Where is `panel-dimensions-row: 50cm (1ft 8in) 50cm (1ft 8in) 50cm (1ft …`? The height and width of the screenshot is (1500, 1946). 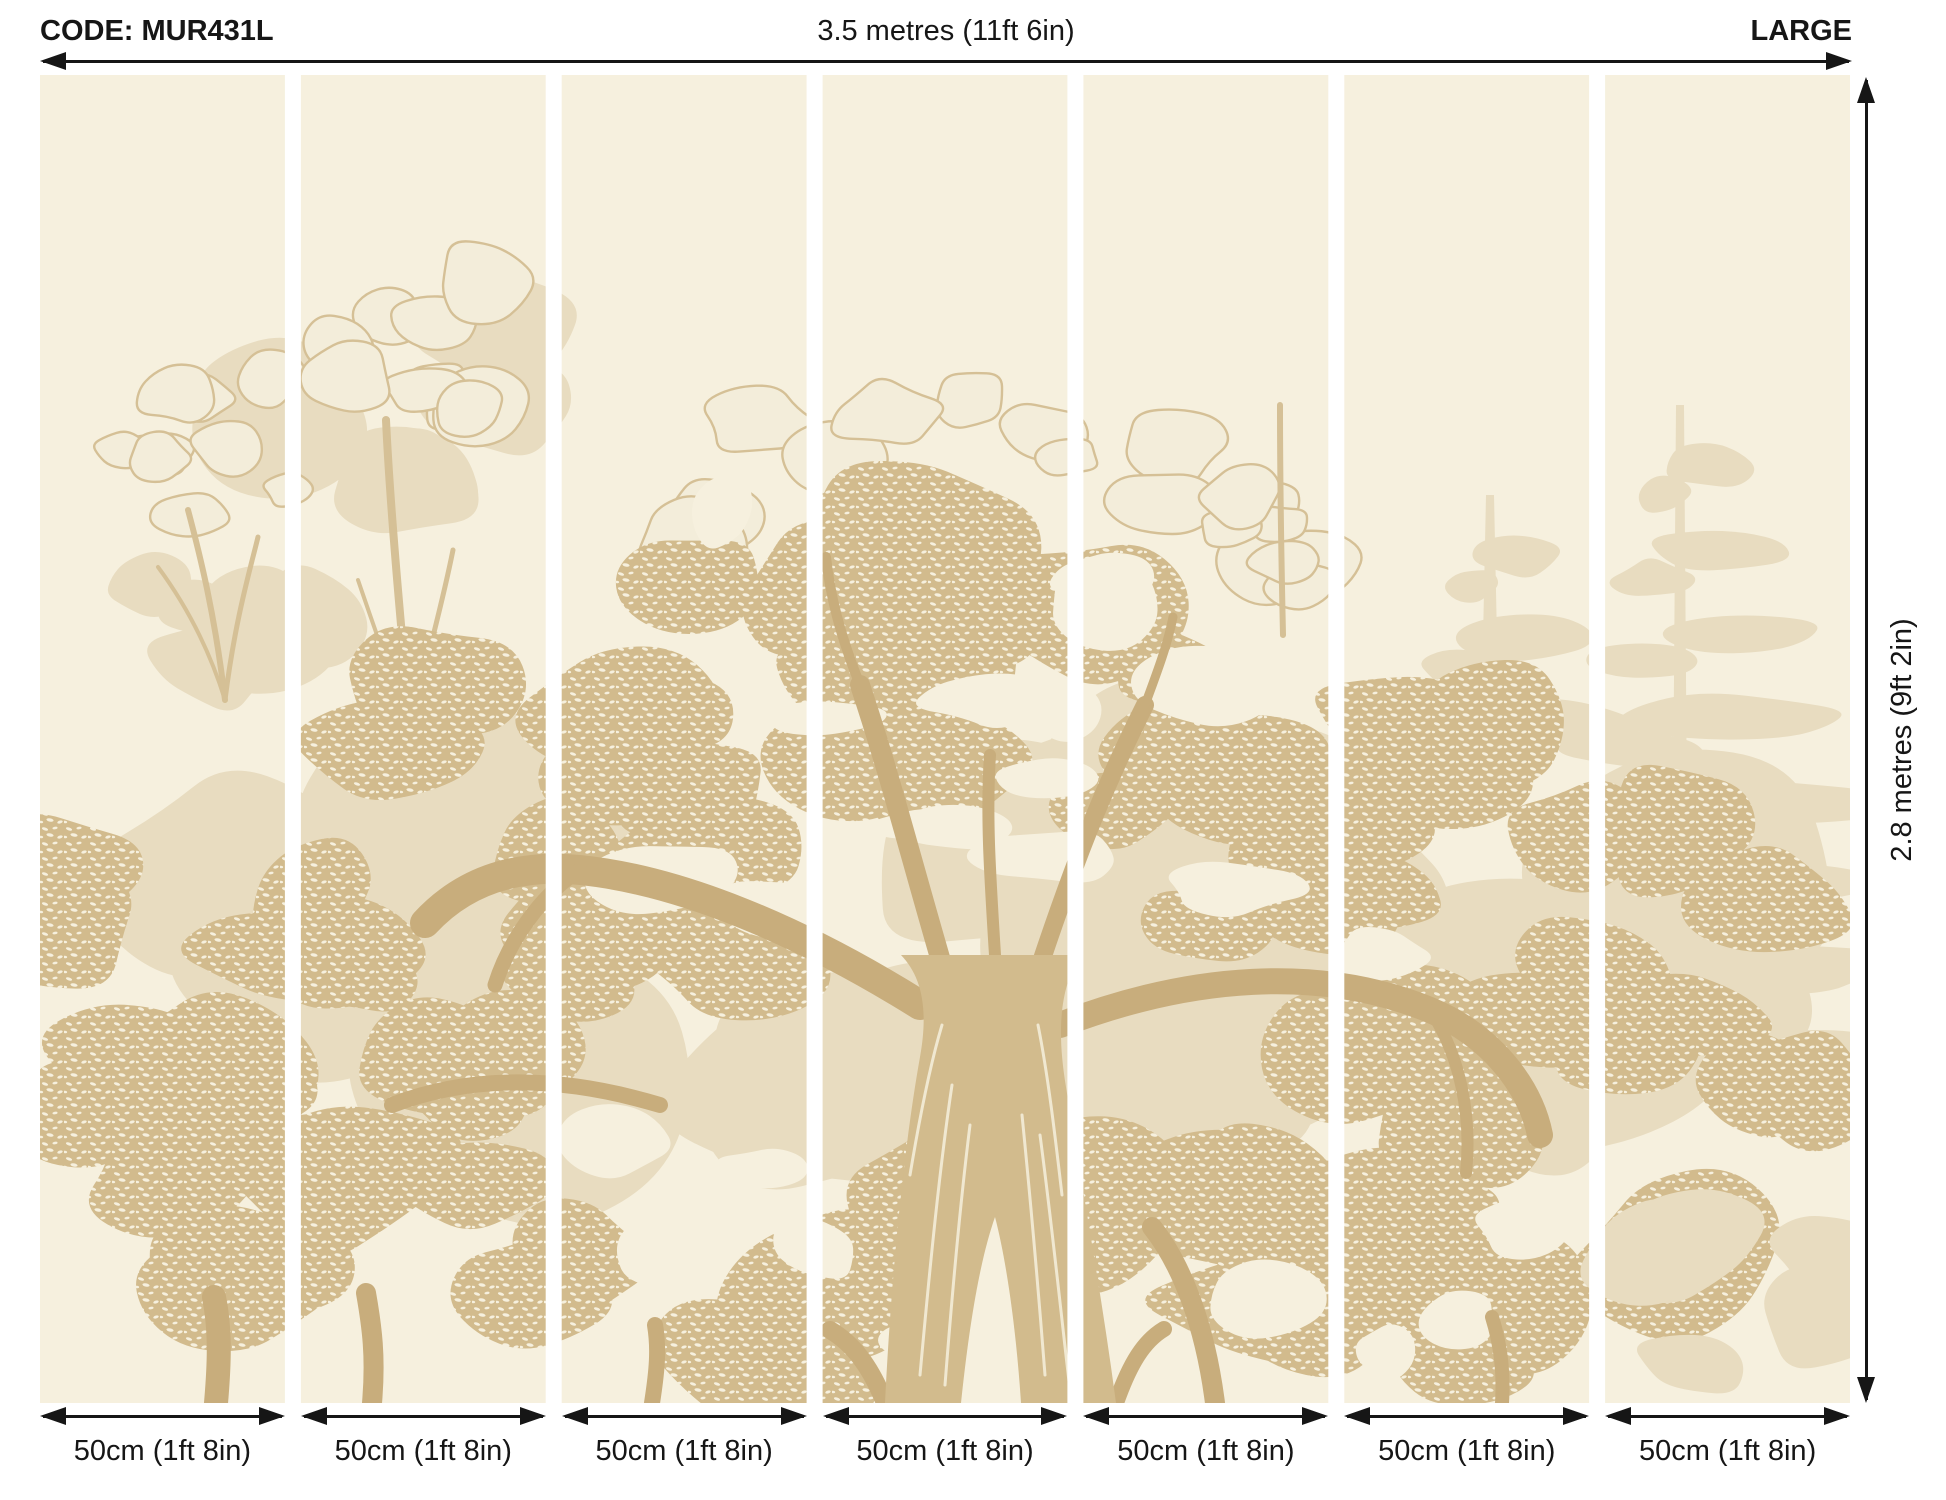 panel-dimensions-row: 50cm (1ft 8in) 50cm (1ft 8in) 50cm (1ft … is located at coordinates (945, 1437).